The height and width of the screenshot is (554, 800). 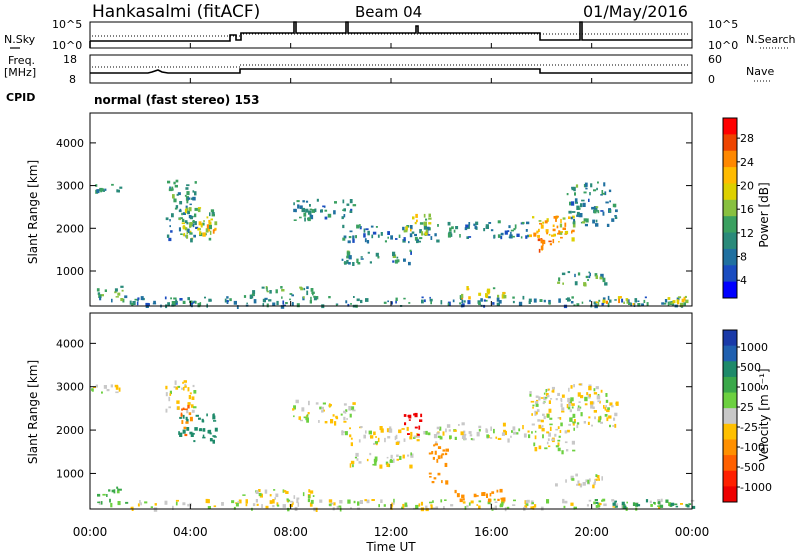 I want to click on velocity-colorbar-tick-label: 500, so click(x=750, y=367).